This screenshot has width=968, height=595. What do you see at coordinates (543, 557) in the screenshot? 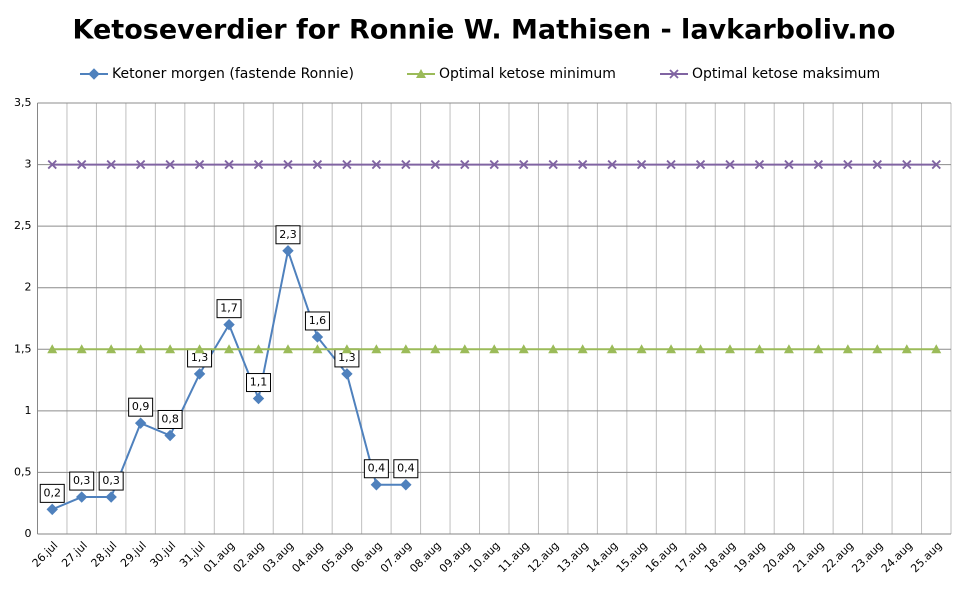
I see `x-tick-label: 12.aug` at bounding box center [543, 557].